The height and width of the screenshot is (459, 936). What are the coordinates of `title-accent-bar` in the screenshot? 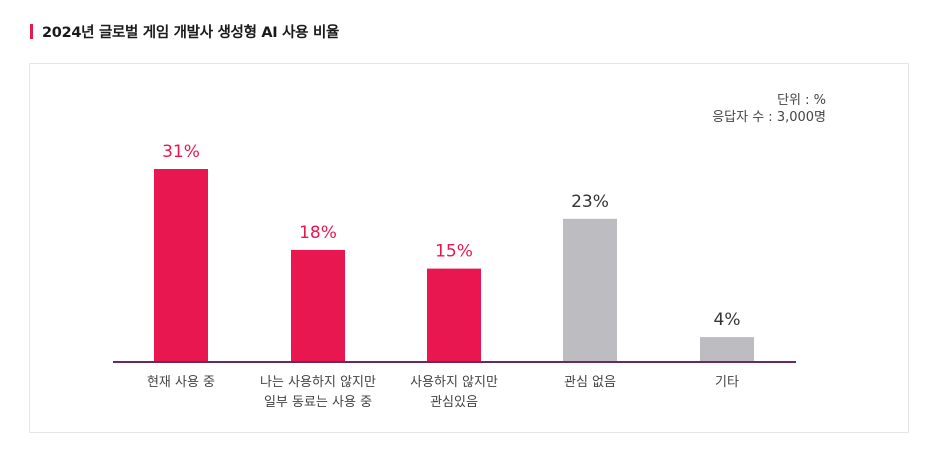 It's located at (31, 31).